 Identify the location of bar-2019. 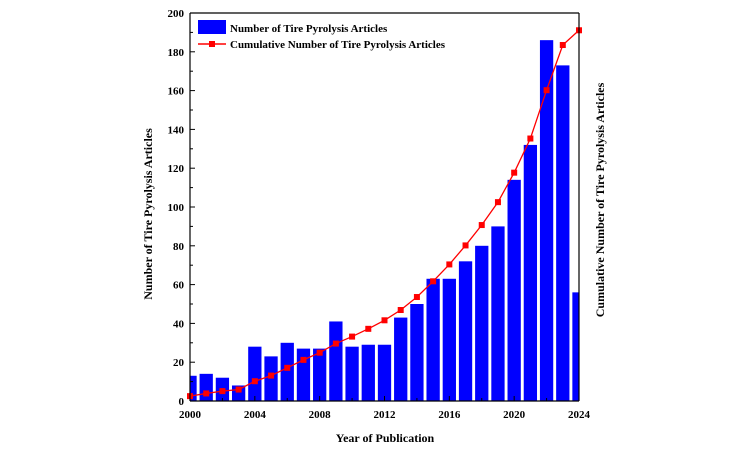
(498, 313).